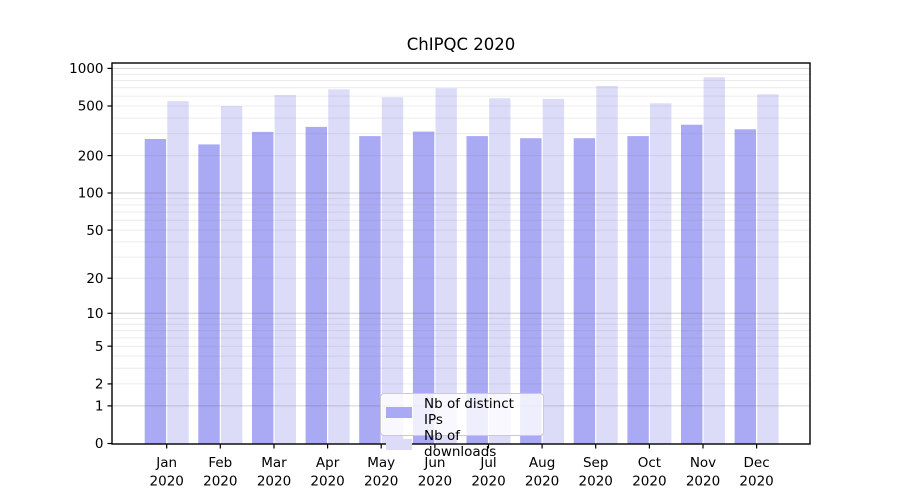 This screenshot has height=500, width=900. Describe the element at coordinates (166, 463) in the screenshot. I see `x-tick-label-month: Jan` at that location.